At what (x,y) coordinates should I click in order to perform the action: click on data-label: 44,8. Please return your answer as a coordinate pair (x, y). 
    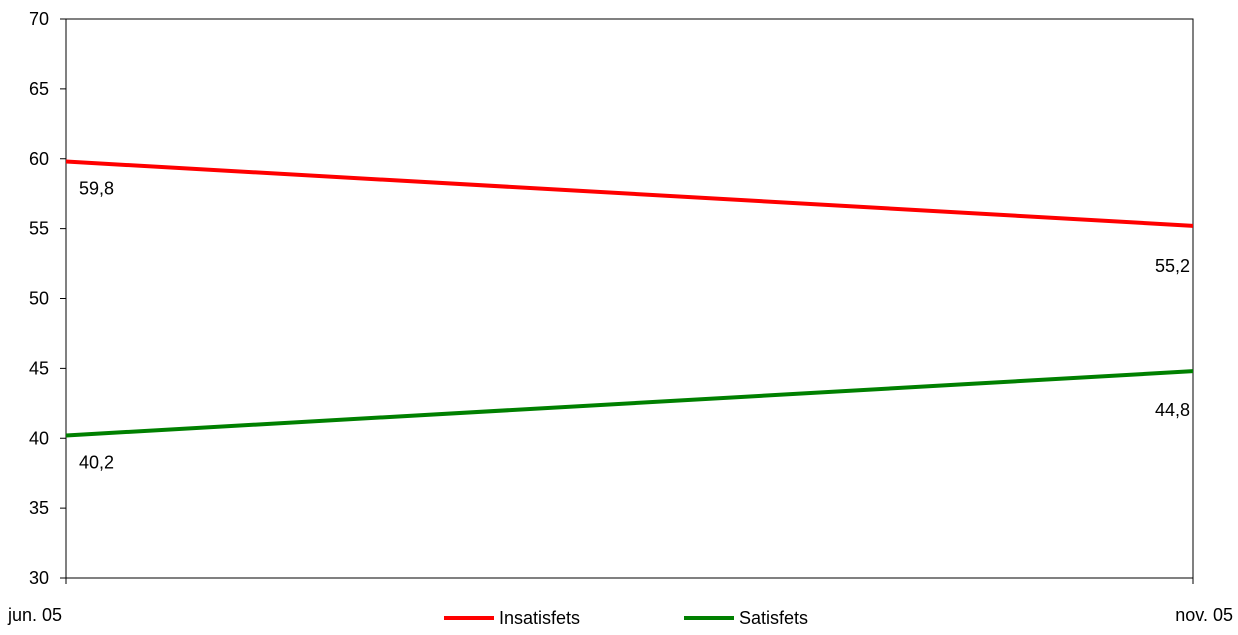
    Looking at the image, I should click on (1172, 410).